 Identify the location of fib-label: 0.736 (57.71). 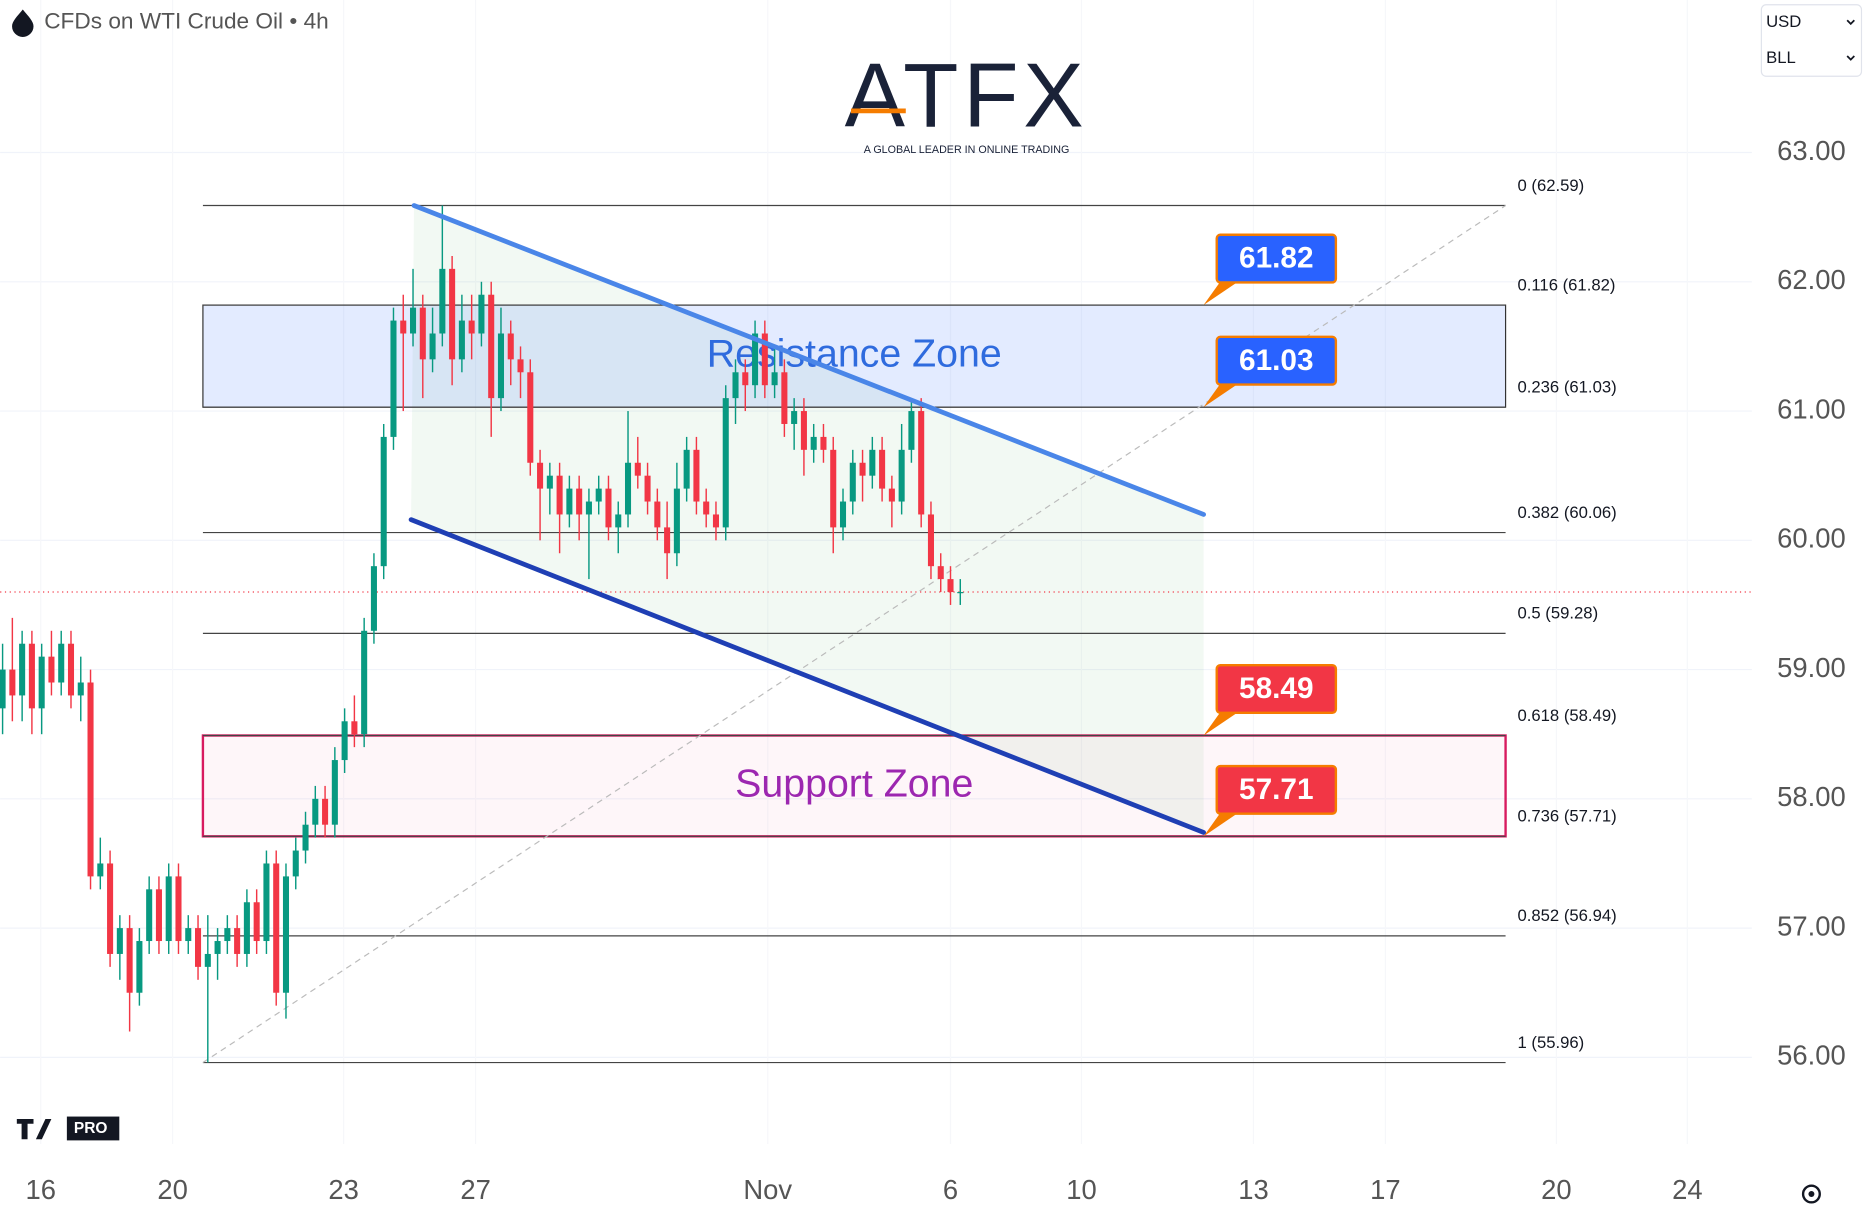
(1566, 816).